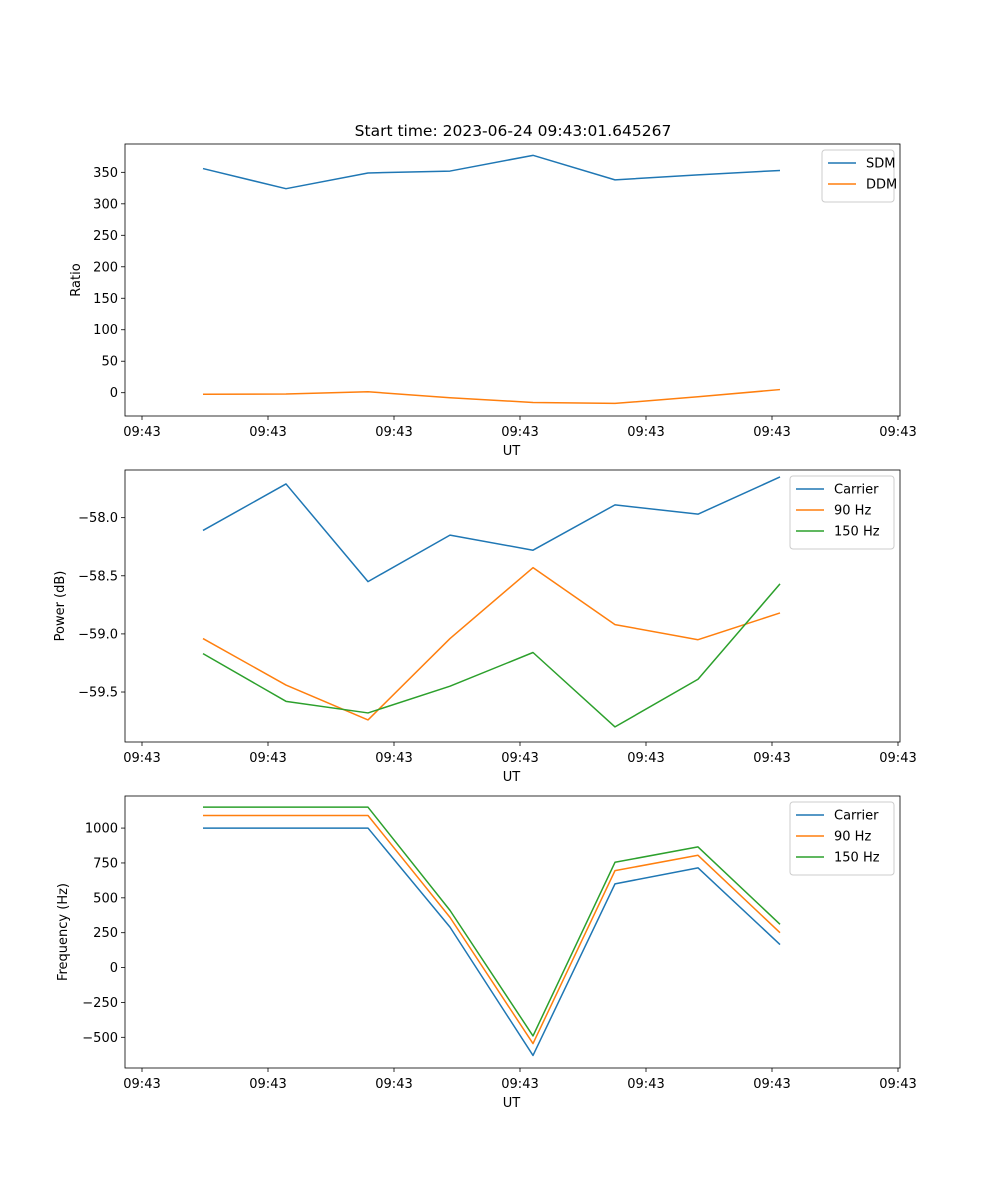 Image resolution: width=1000 pixels, height=1200 pixels. I want to click on y-tick-label: 750, so click(105, 863).